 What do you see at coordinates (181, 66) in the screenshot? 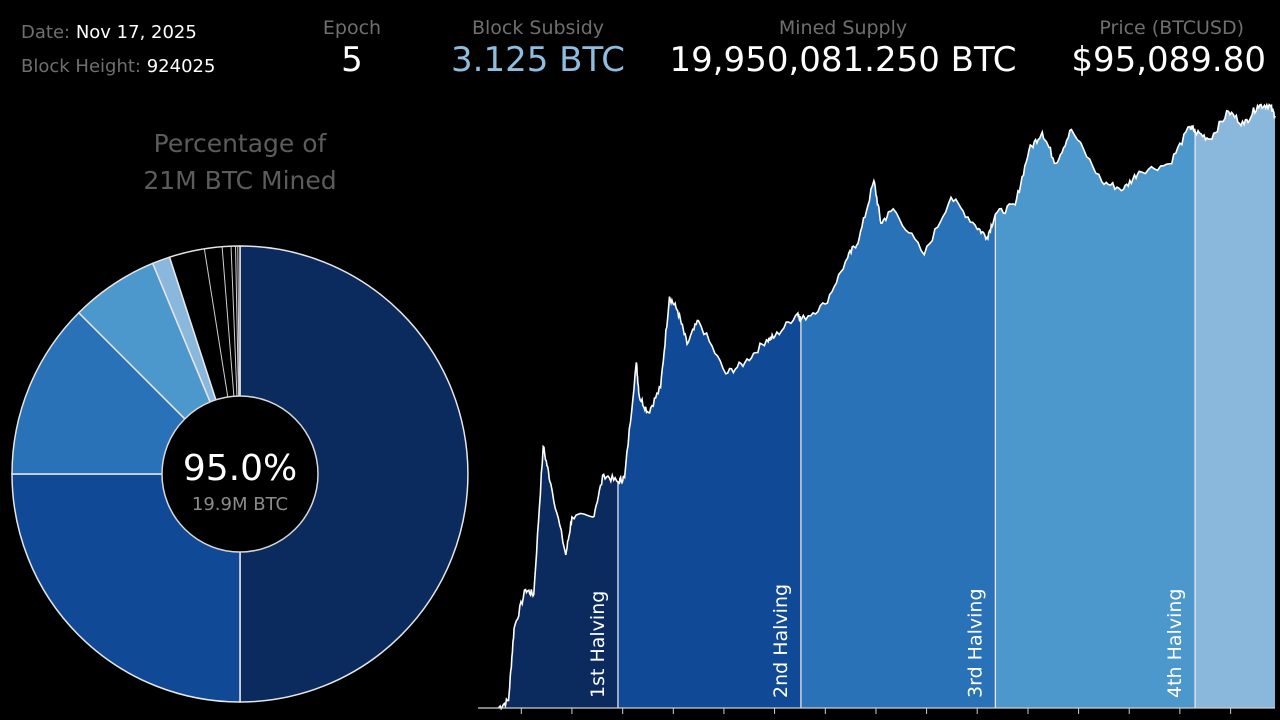
I see `block-height-value: 924025` at bounding box center [181, 66].